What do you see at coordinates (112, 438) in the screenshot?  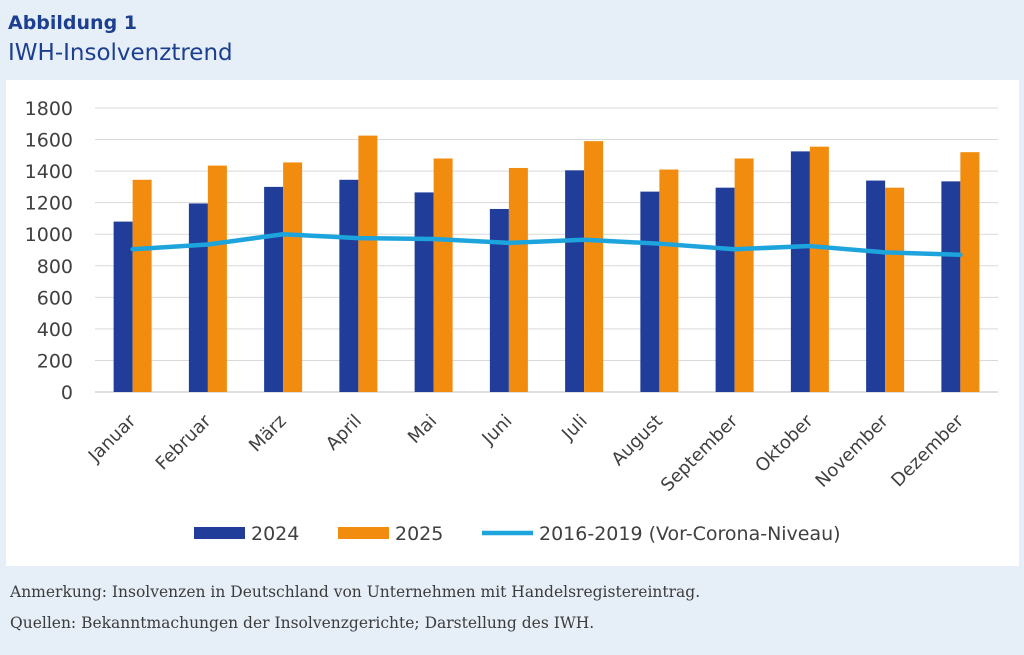 I see `x-tick-label: Januar` at bounding box center [112, 438].